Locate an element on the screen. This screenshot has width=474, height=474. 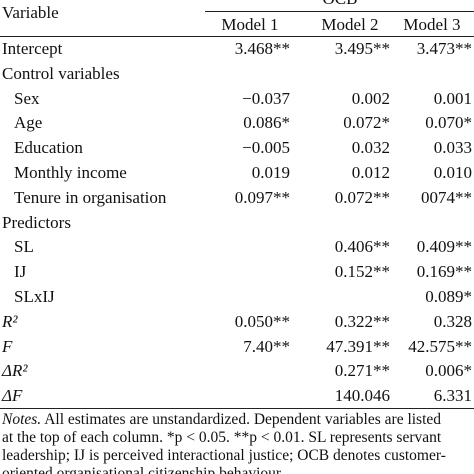
row-label: SLxIJ is located at coordinates (34, 296).